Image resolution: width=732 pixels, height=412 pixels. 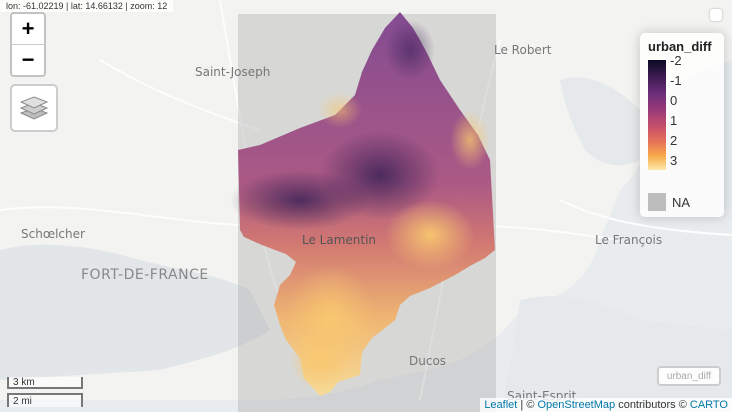 I want to click on osm-link: OpenStreetMap, so click(x=576, y=405).